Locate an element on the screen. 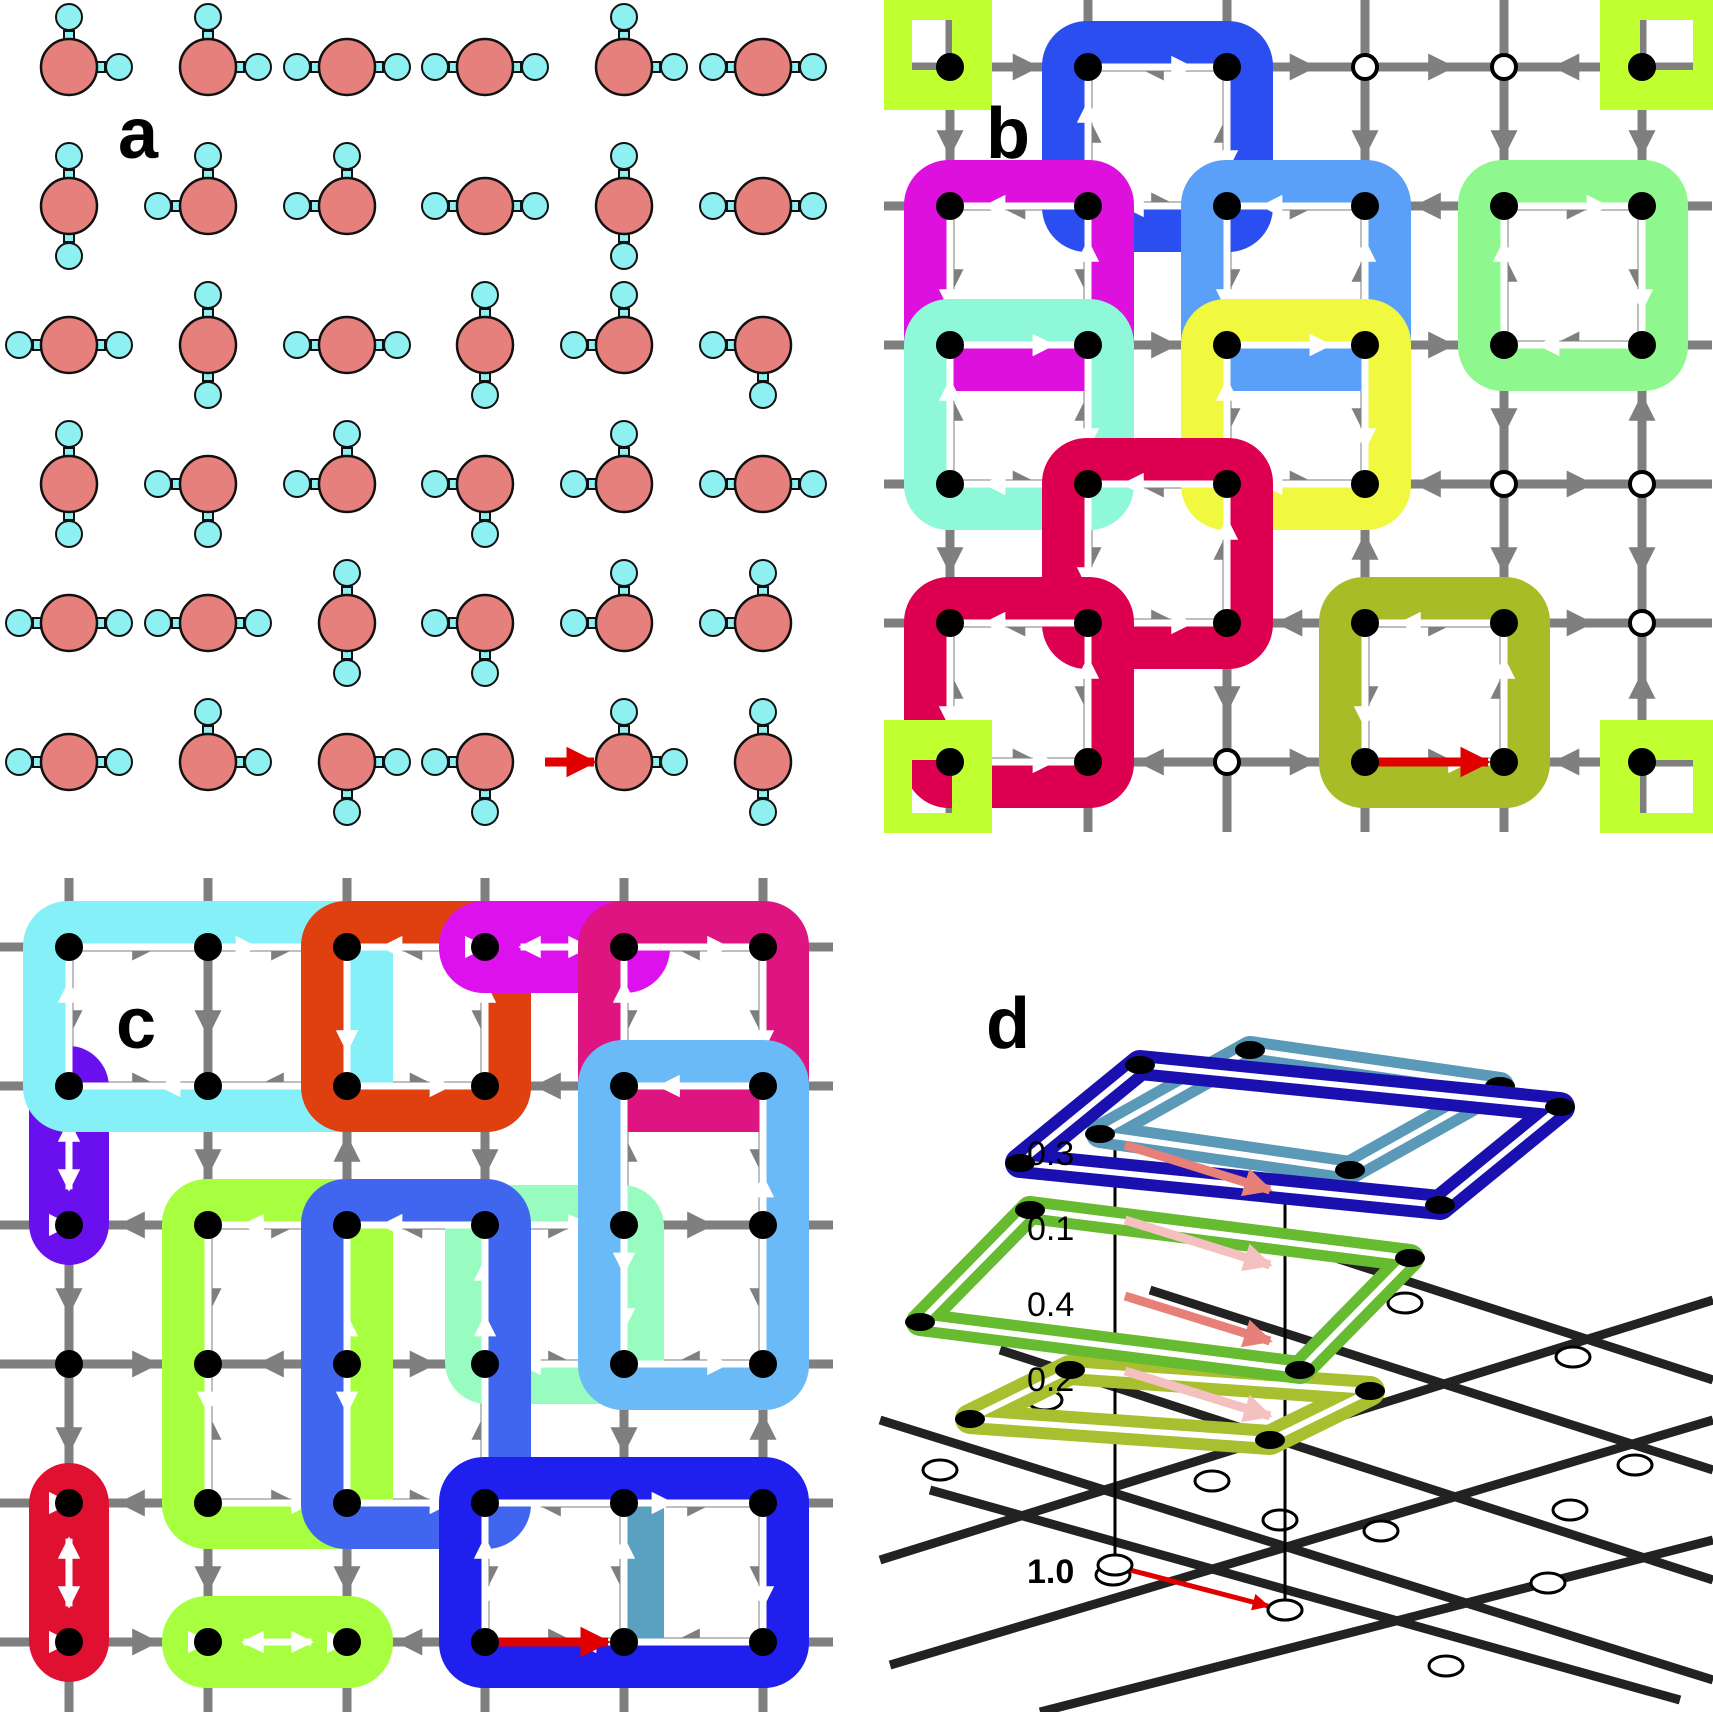 The image size is (1713, 1712). ground-lattice is located at coordinates (1295, 1473).